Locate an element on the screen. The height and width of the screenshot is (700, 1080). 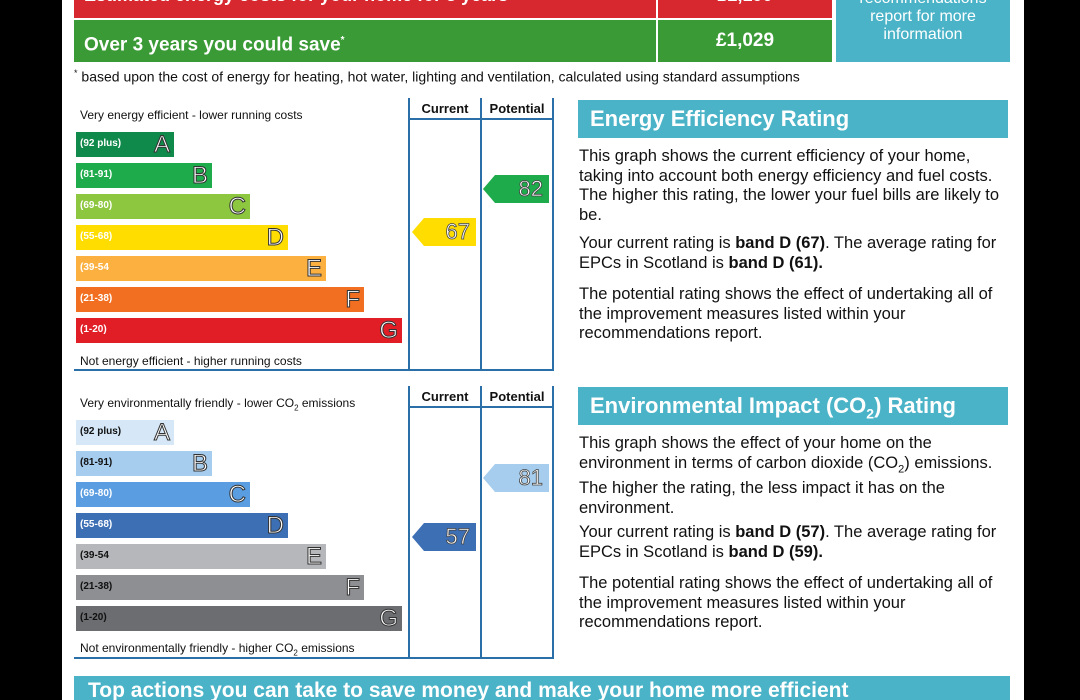
env-potential-shape is located at coordinates (516, 478).